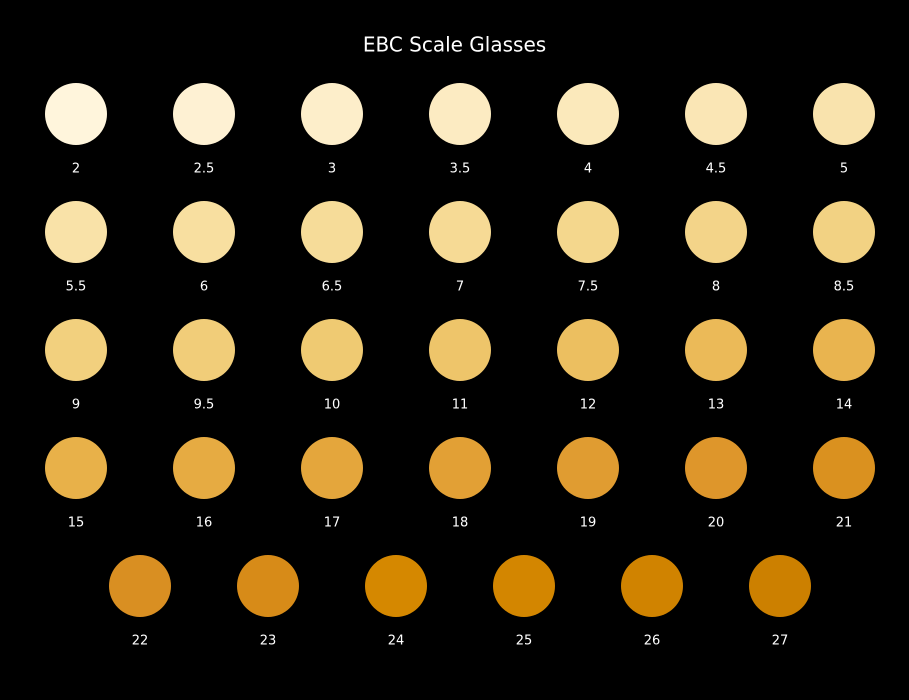  I want to click on swatch-label: 13, so click(716, 405).